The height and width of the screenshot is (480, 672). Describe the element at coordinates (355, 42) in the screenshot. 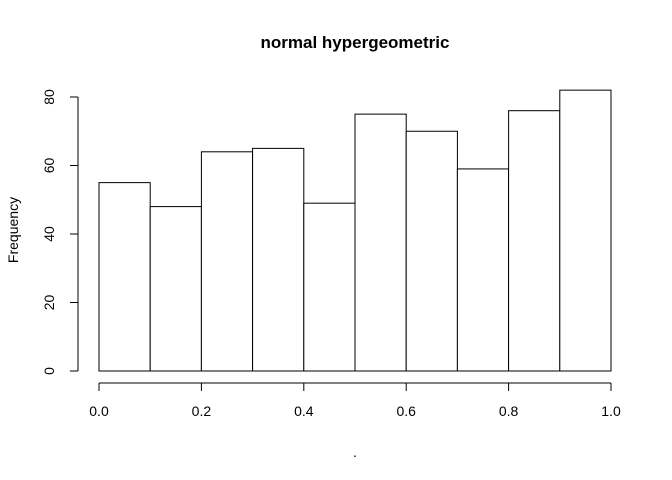

I see `chart-title: normal hypergeometric` at that location.